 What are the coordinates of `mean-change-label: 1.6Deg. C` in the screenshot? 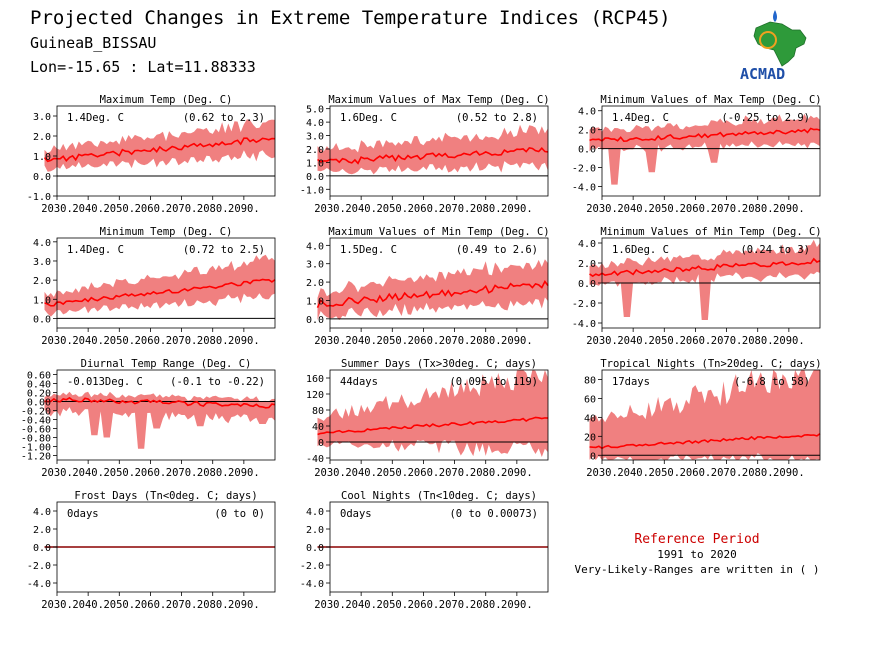 It's located at (368, 118).